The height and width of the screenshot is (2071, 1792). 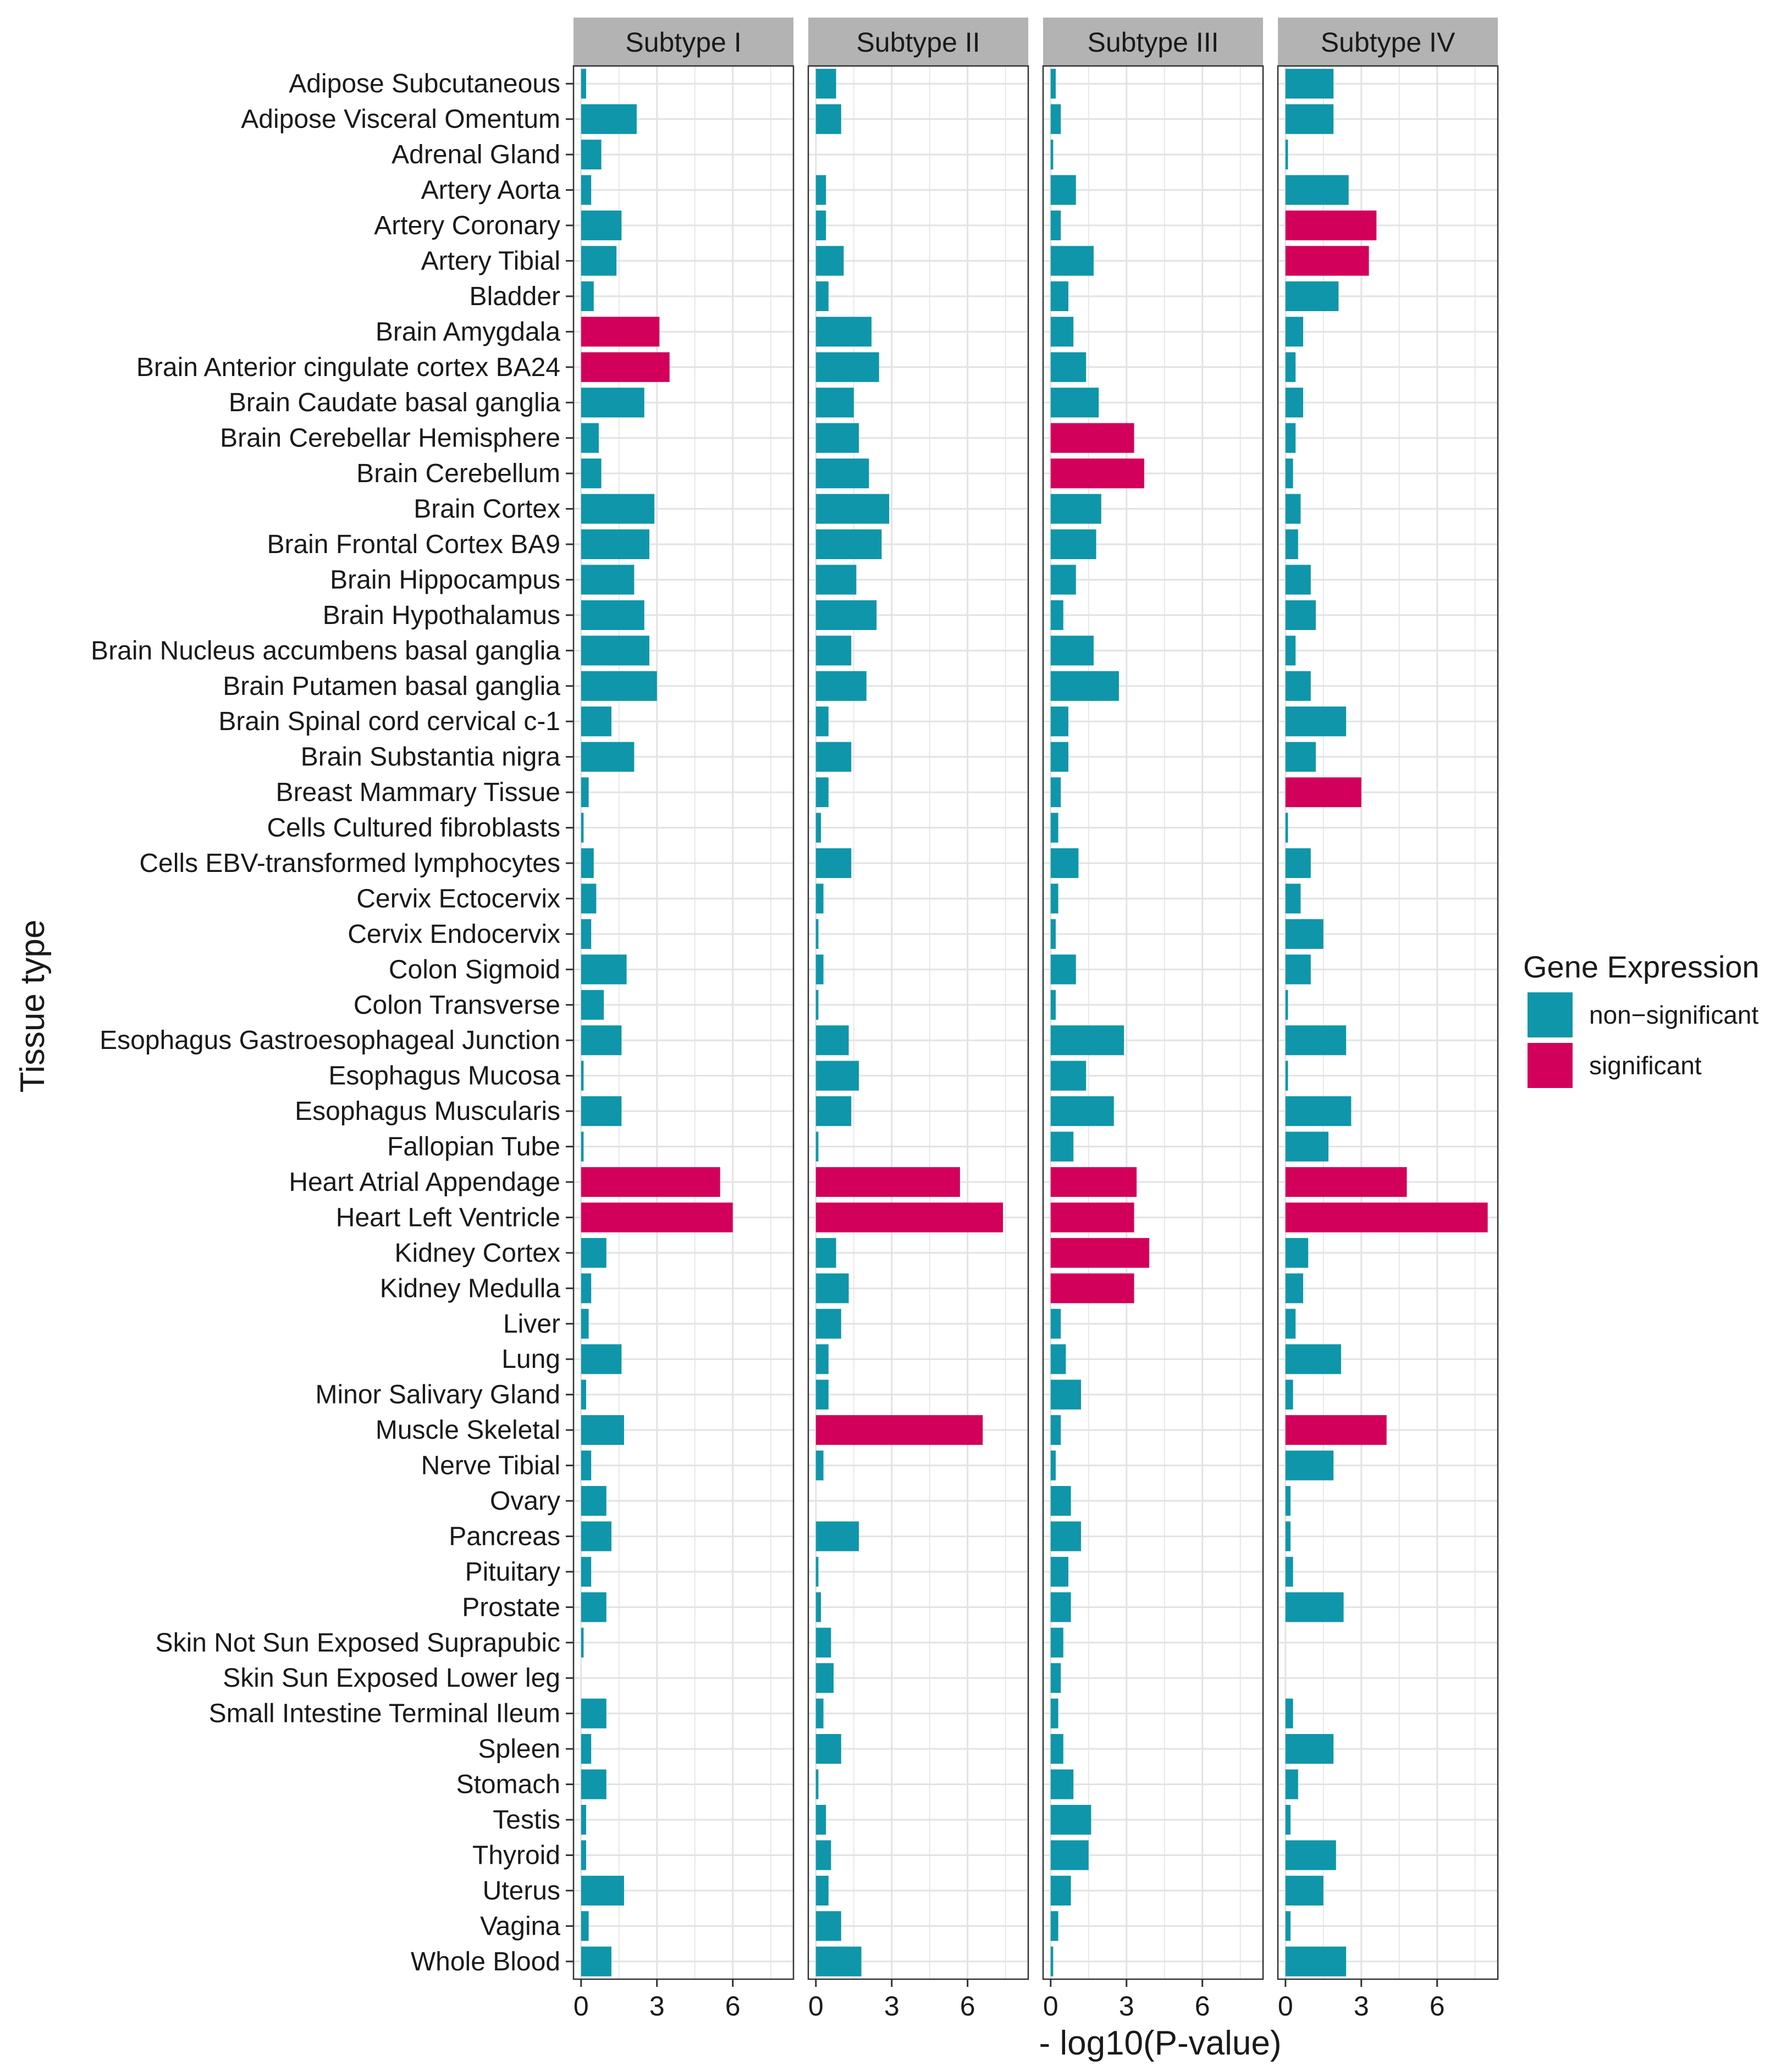 I want to click on bar-subtype-iii-brain-amygdala, so click(x=1062, y=332).